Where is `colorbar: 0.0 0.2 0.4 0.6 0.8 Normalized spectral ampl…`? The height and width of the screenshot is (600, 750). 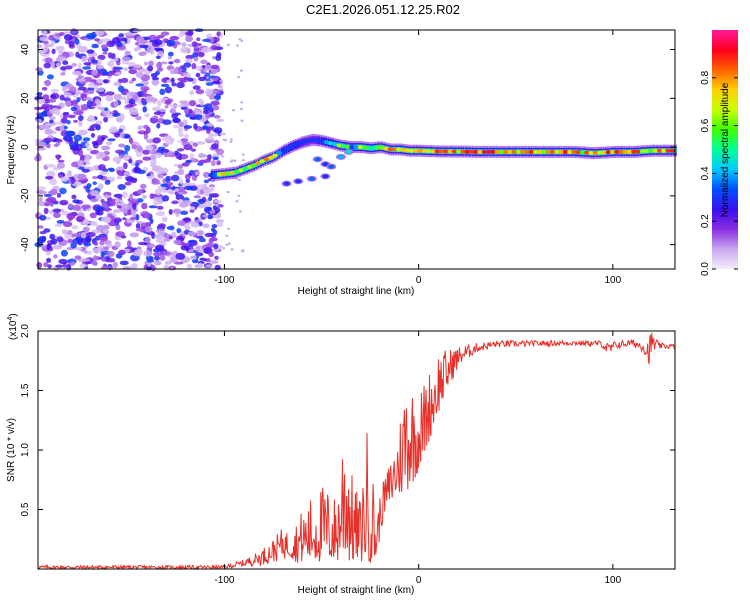 colorbar: 0.0 0.2 0.4 0.6 0.8 Normalized spectral ampl… is located at coordinates (719, 153).